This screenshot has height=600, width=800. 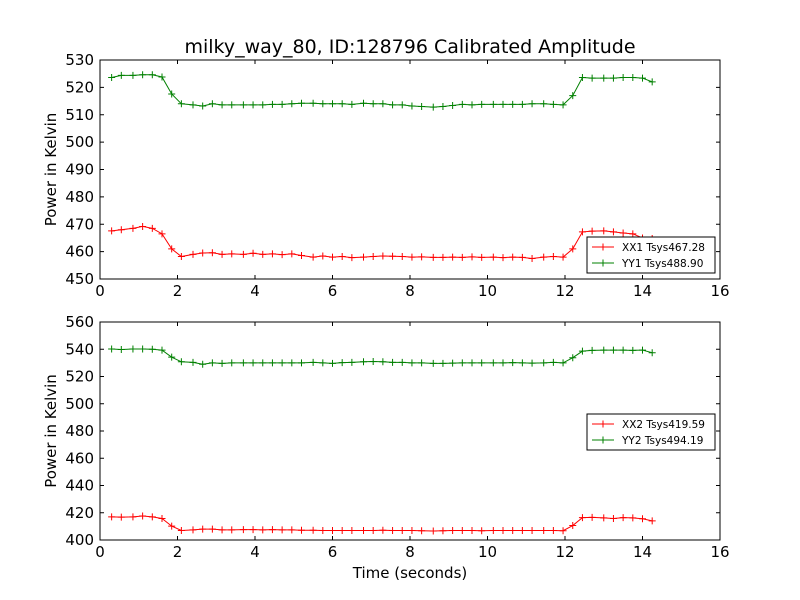 What do you see at coordinates (79, 486) in the screenshot?
I see `y-tick-label: 440` at bounding box center [79, 486].